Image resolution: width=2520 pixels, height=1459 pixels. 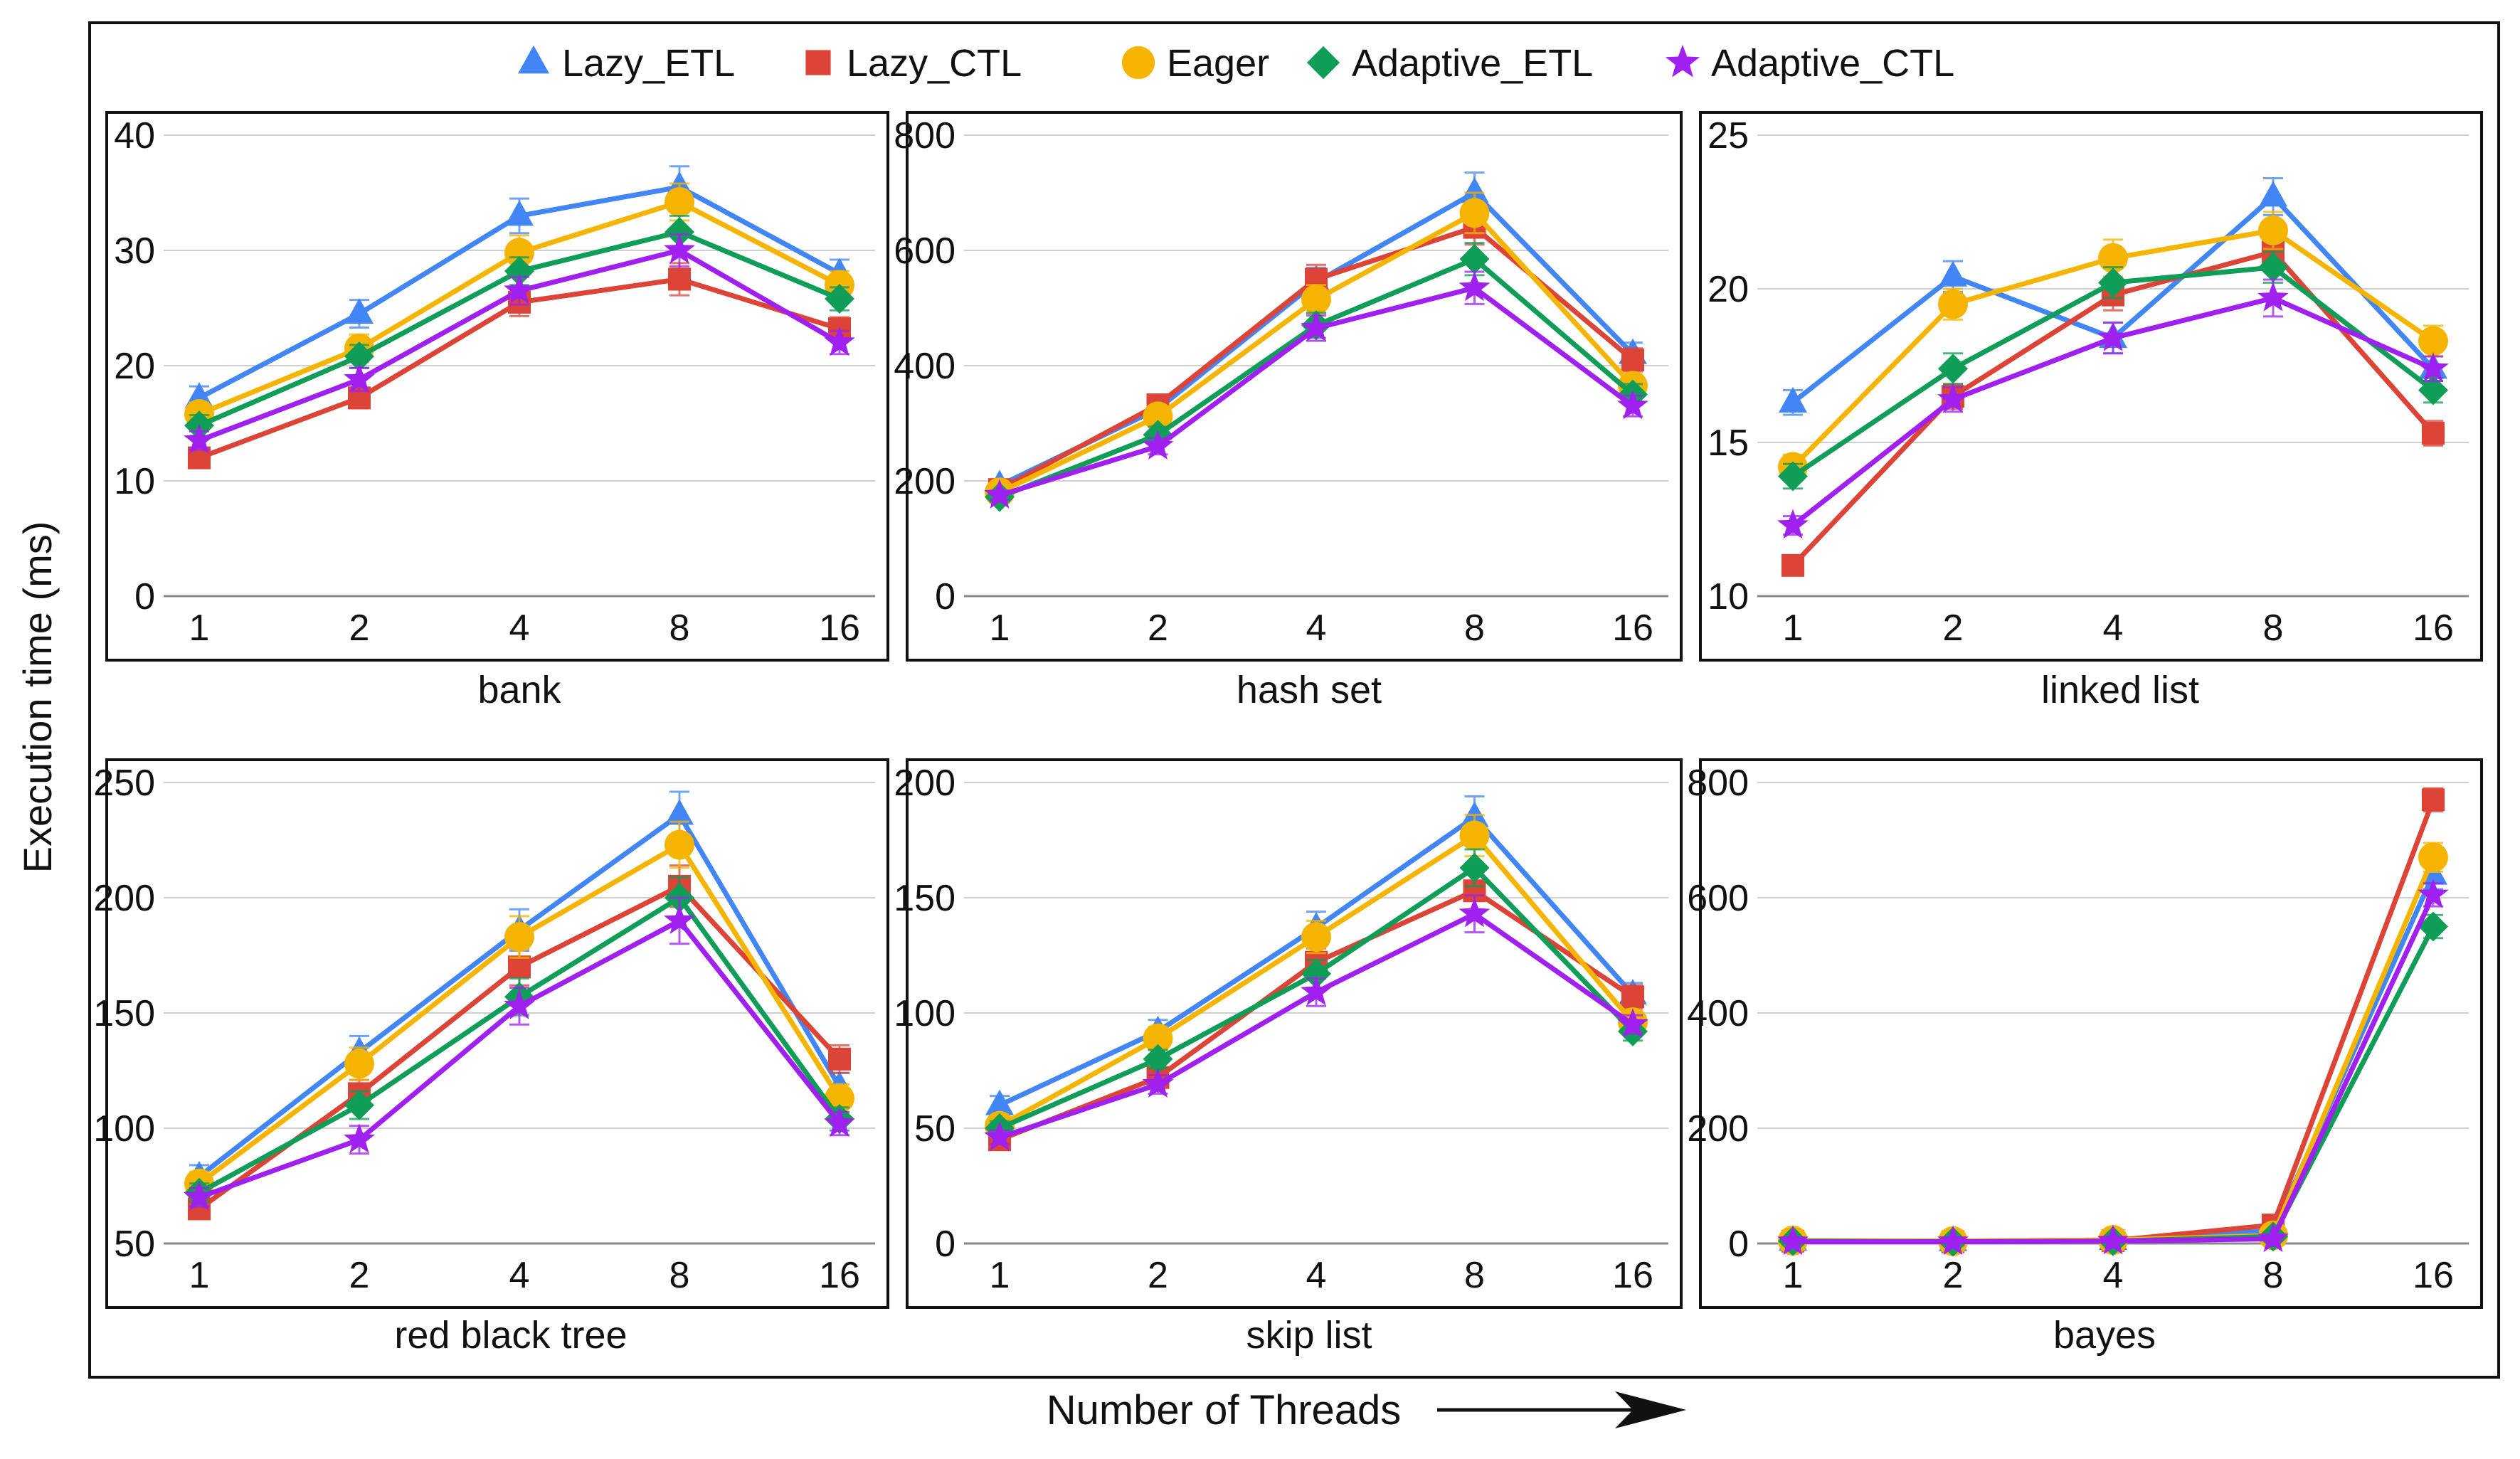 I want to click on legend-item-adaptive-ctl: Adaptive_CTL, so click(x=1809, y=64).